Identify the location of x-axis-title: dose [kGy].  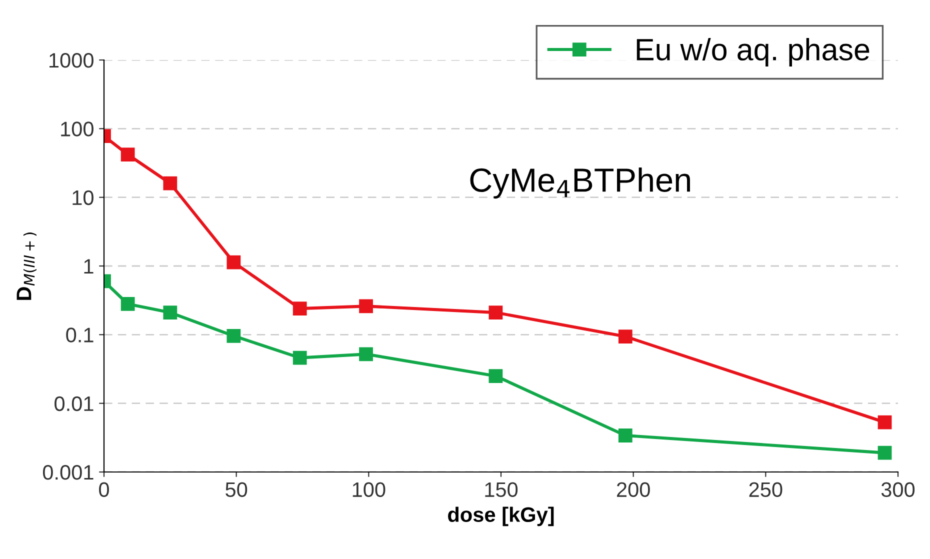
(501, 516).